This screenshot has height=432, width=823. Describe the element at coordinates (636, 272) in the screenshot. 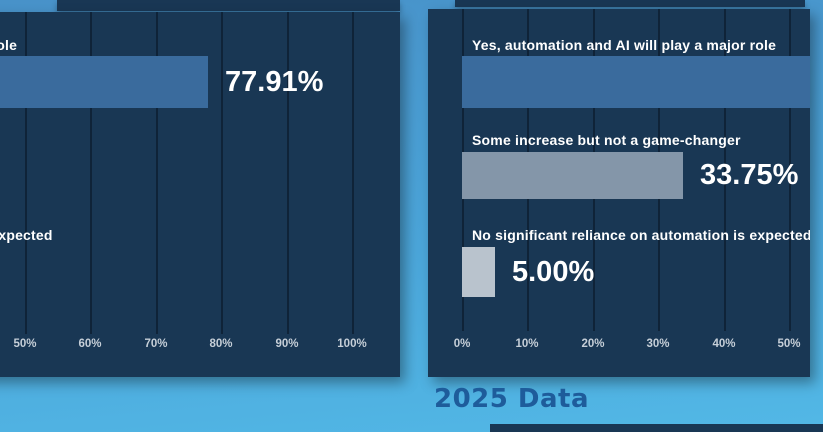

I see `bar-row: 5.00%` at that location.